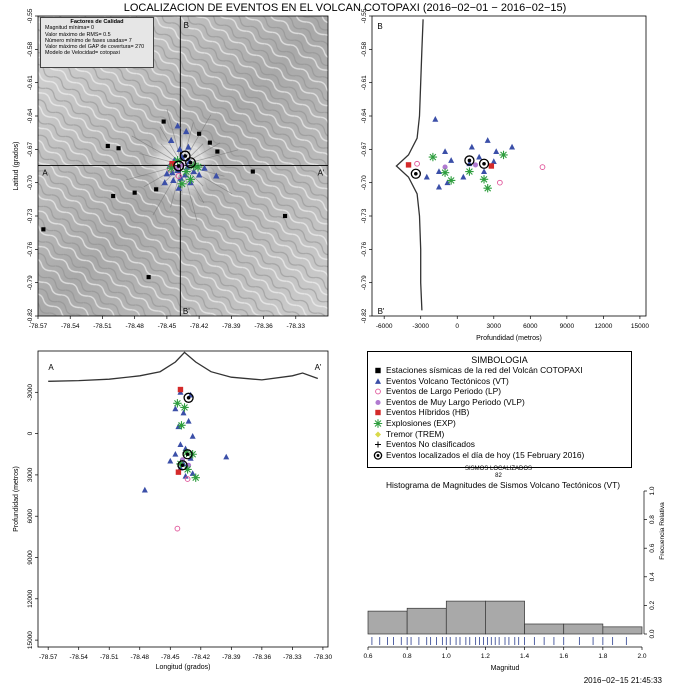 This screenshot has height=697, width=690. Describe the element at coordinates (30, 557) in the screenshot. I see `y-tick-label: 9000` at that location.